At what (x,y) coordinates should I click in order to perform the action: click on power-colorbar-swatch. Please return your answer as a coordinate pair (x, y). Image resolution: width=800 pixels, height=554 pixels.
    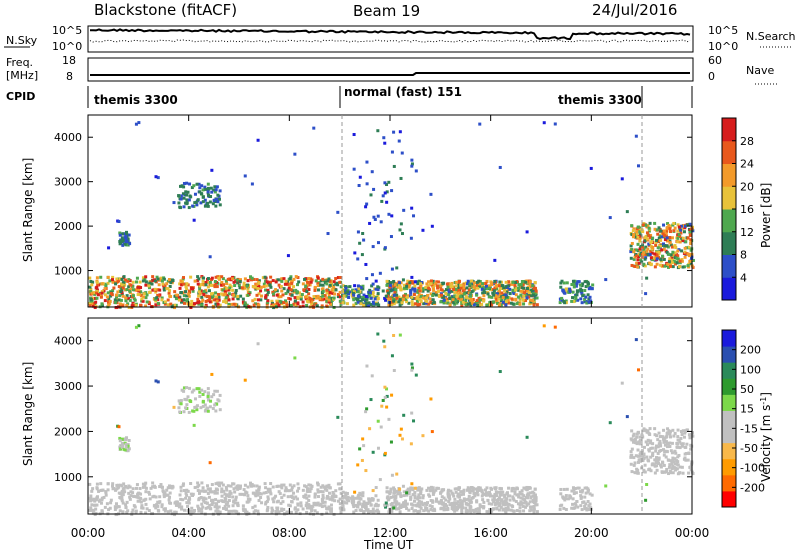
    Looking at the image, I should click on (729, 130).